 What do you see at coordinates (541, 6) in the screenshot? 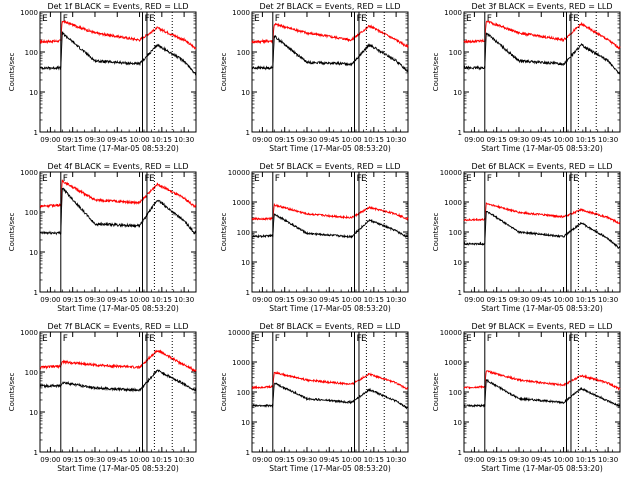
I see `chart-title: Det 3f BLACK = Events, RED = LLD` at bounding box center [541, 6].